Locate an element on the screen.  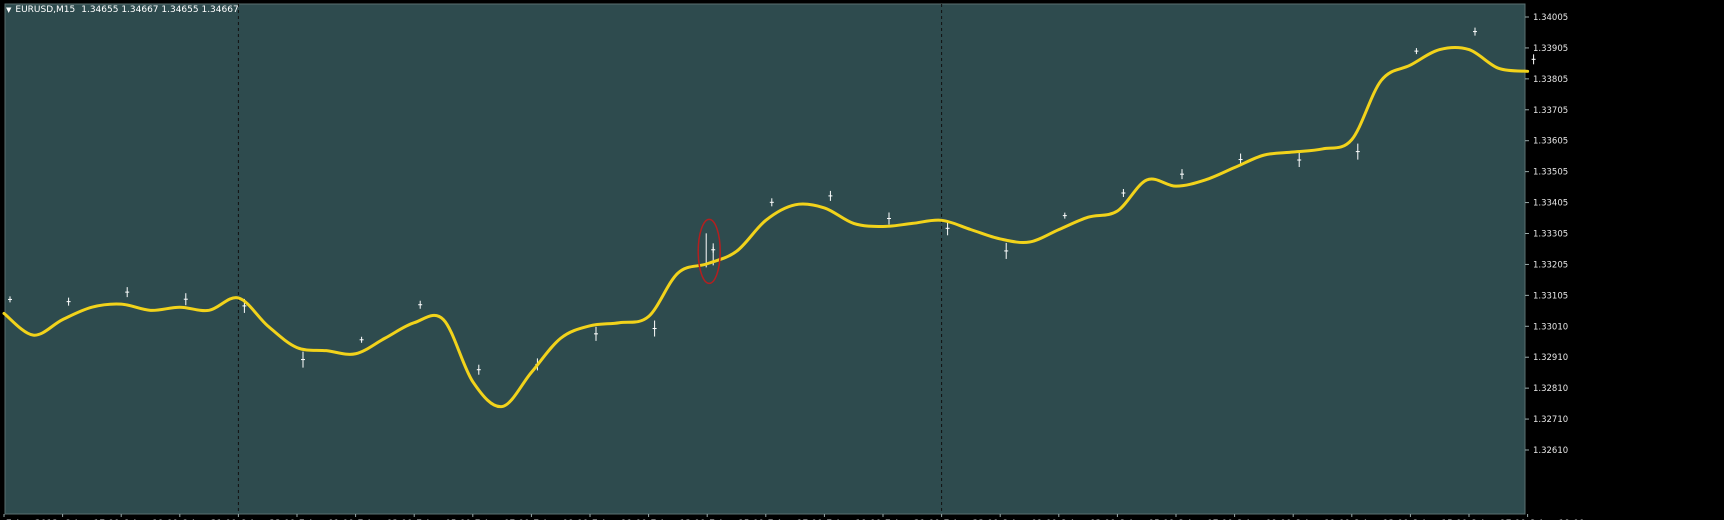
price-label: 1.33105 is located at coordinates (1550, 296).